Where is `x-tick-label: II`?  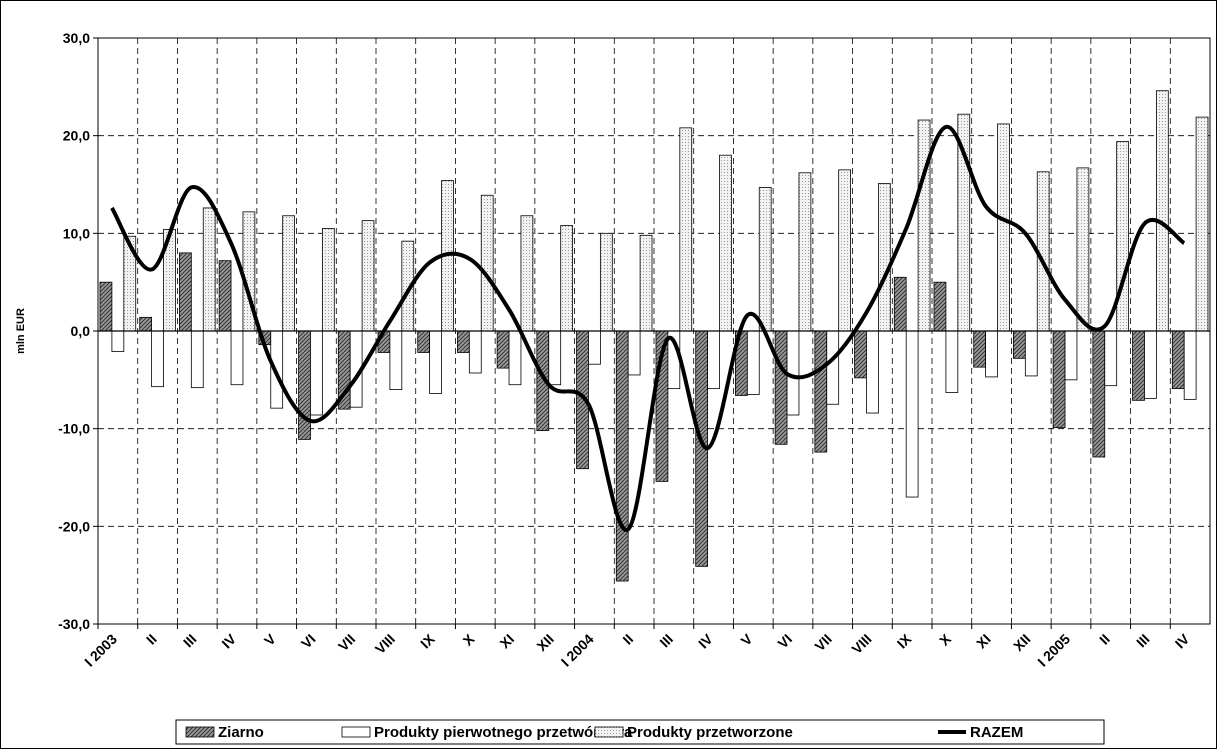 x-tick-label: II is located at coordinates (1104, 639).